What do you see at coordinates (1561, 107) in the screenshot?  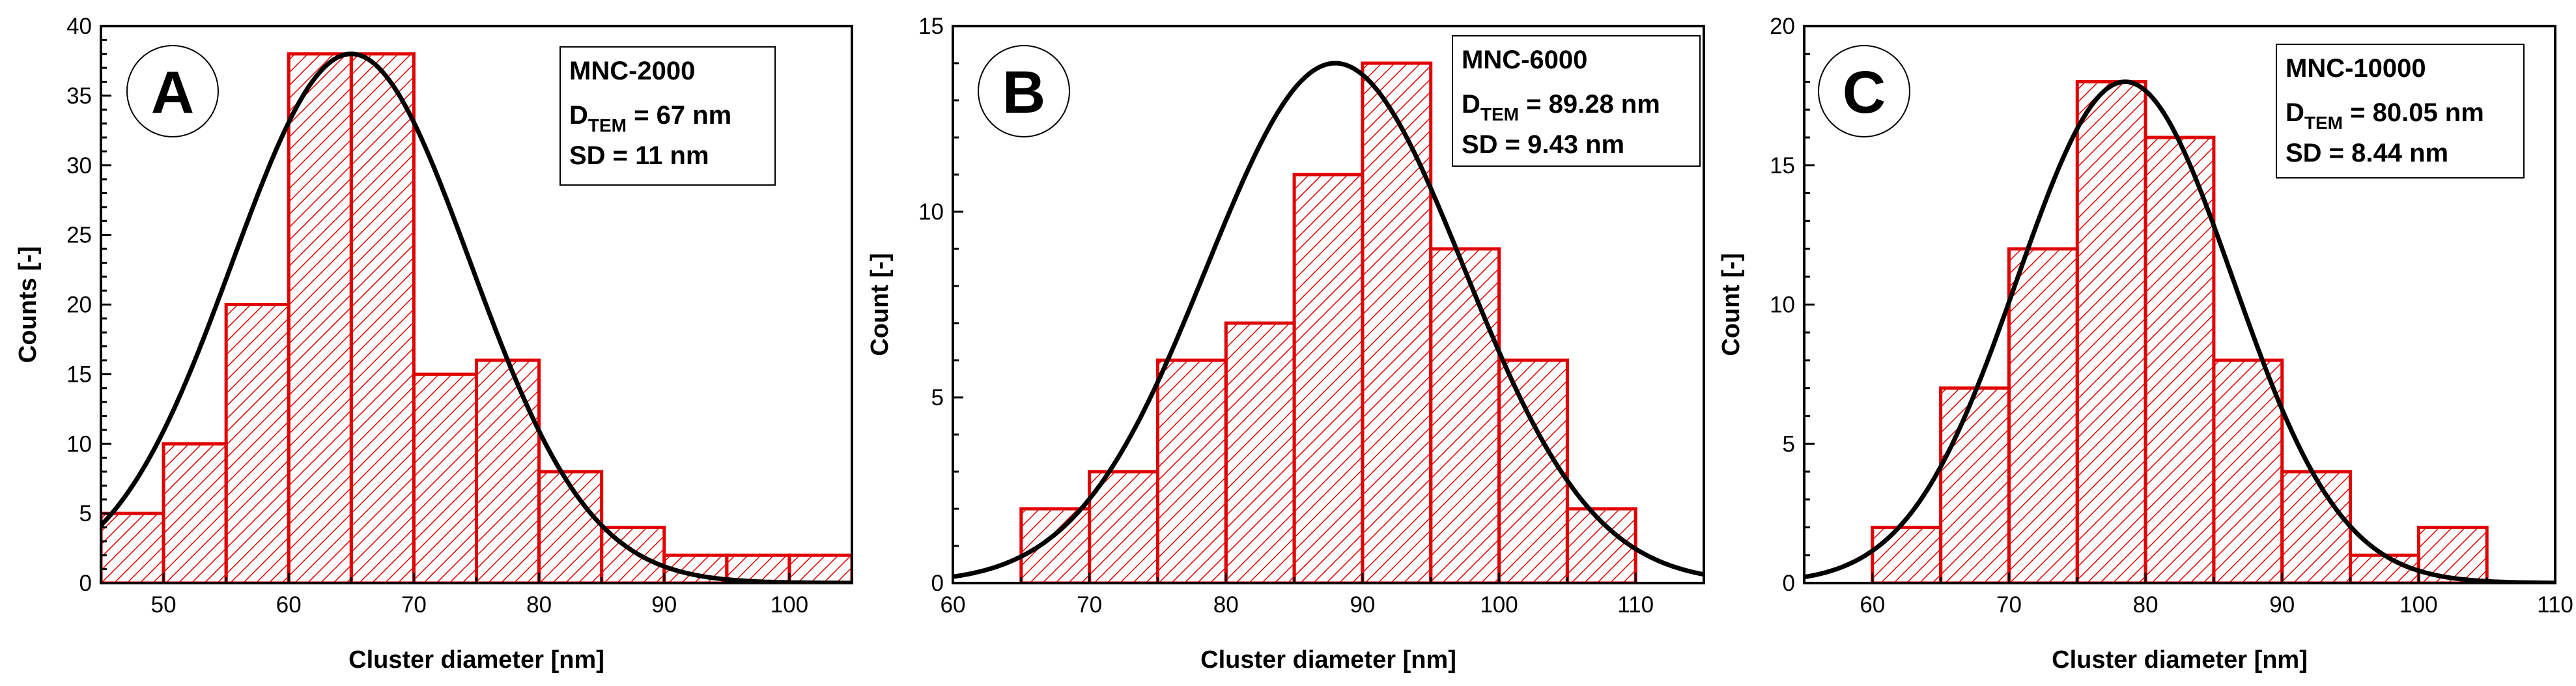 I see `legend-dtem-value: DTEM = 89.28 nm` at bounding box center [1561, 107].